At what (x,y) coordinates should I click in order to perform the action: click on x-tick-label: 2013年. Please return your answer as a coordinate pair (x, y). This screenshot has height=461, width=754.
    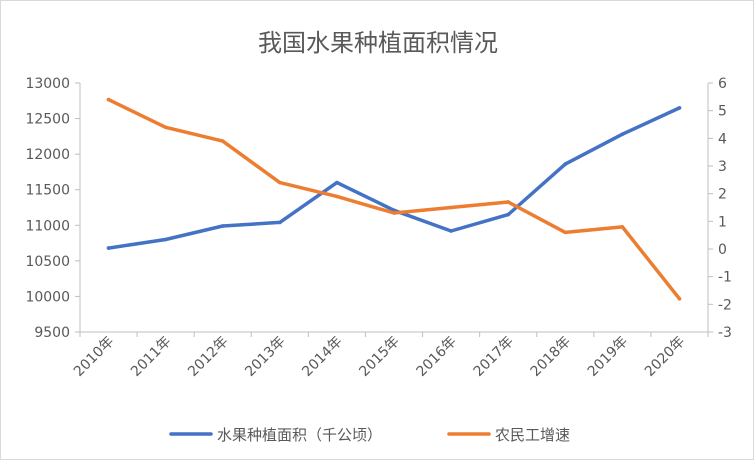
    Looking at the image, I should click on (265, 357).